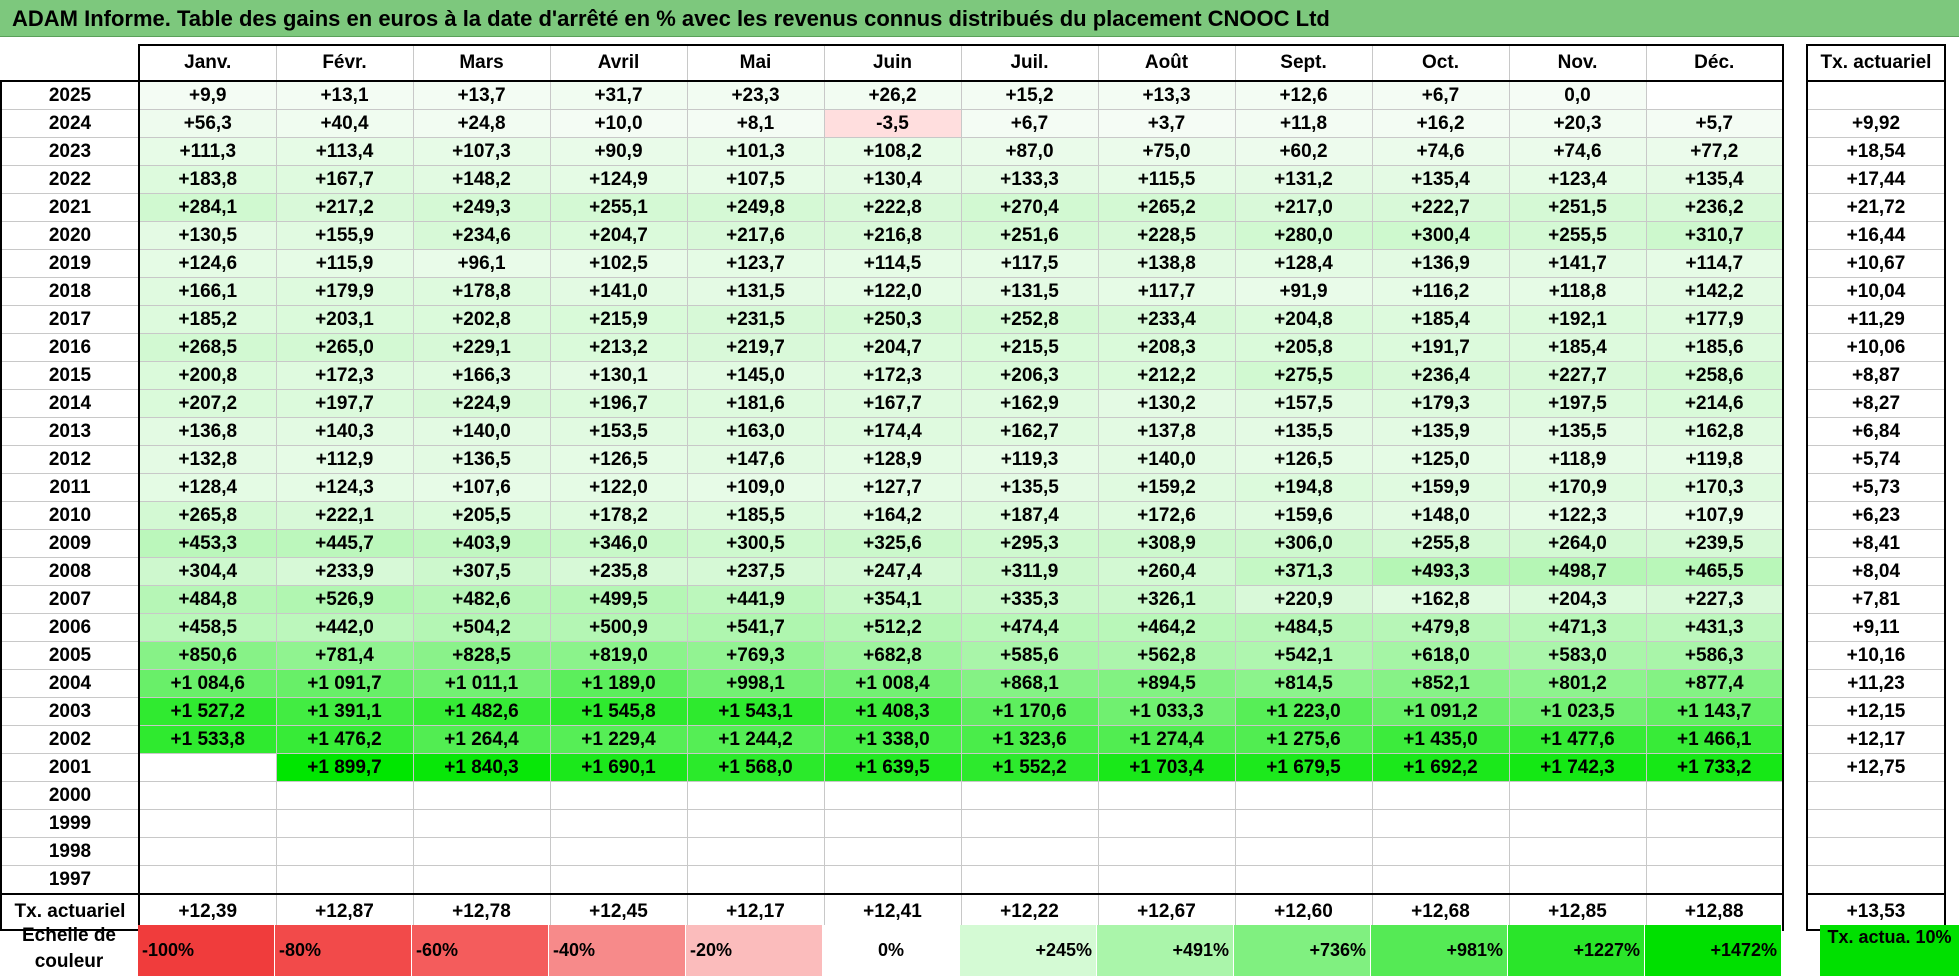 The image size is (1959, 978). What do you see at coordinates (344, 627) in the screenshot?
I see `gain-cell: +442,0` at bounding box center [344, 627].